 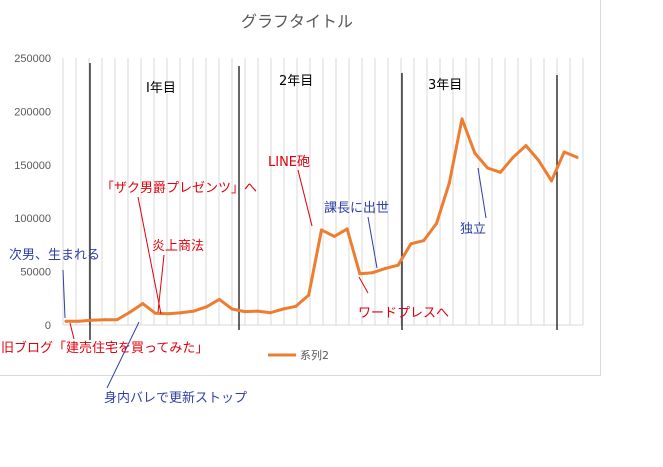 What do you see at coordinates (445, 85) in the screenshot?
I see `year-label-3: 3年目` at bounding box center [445, 85].